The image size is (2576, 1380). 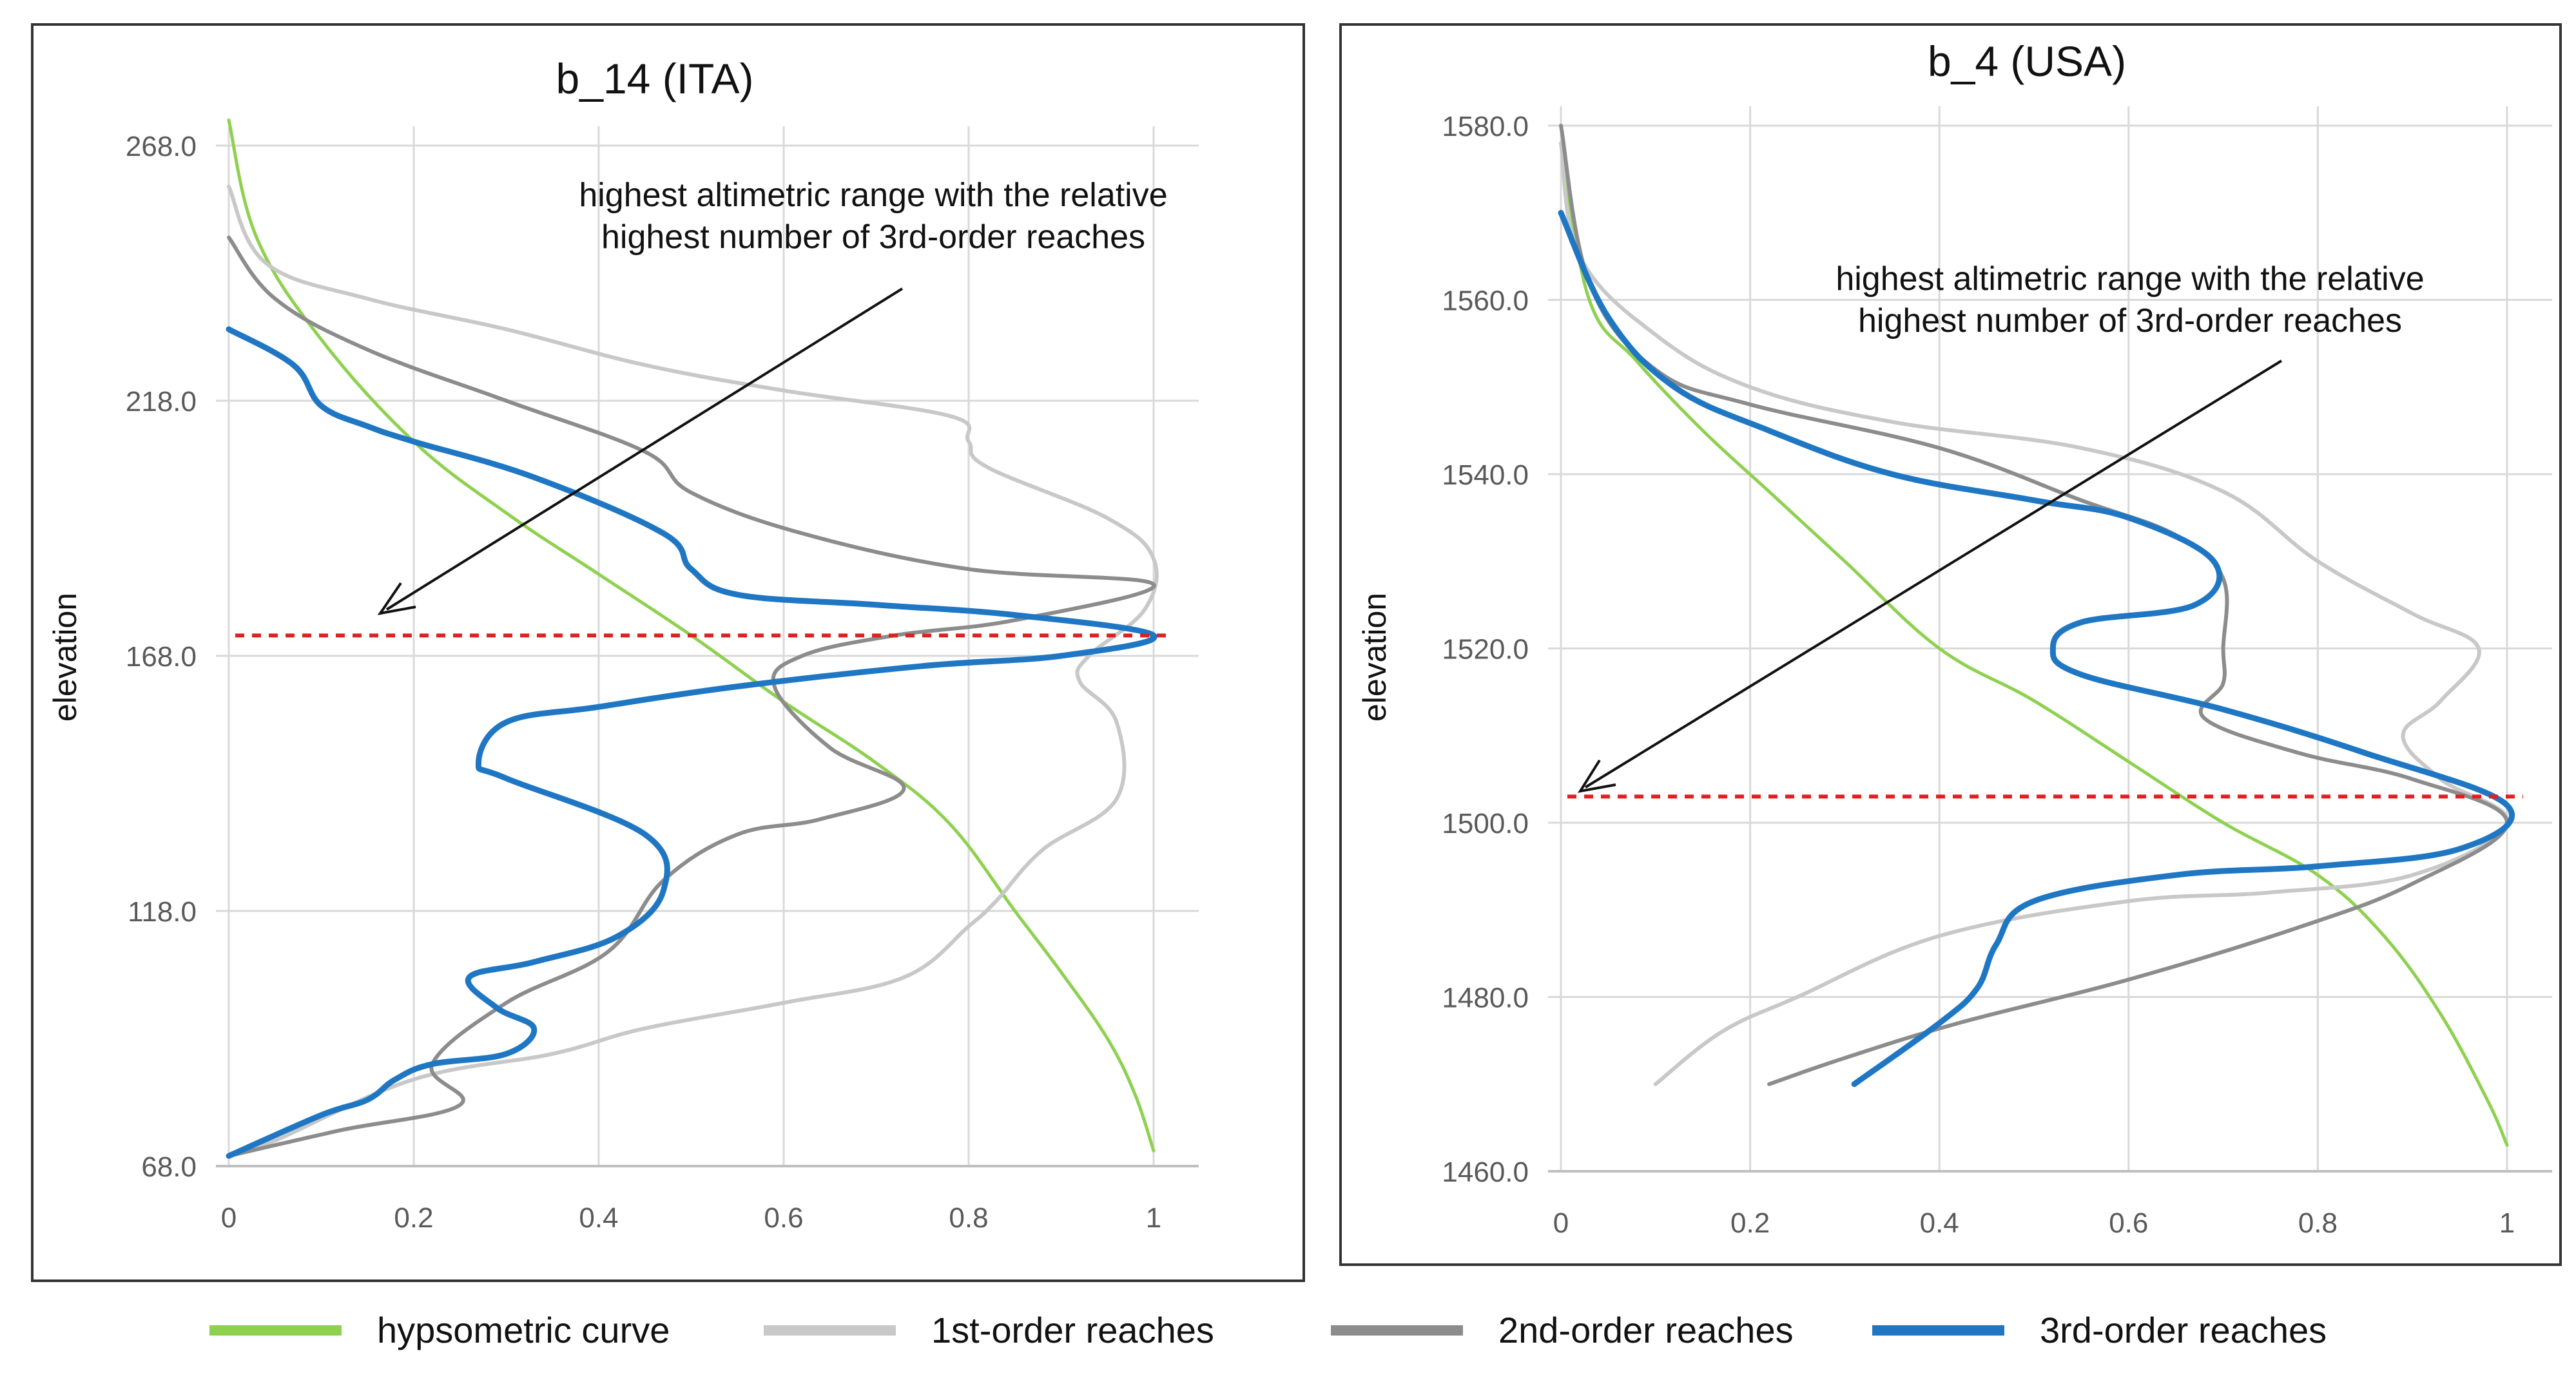 What do you see at coordinates (2183, 1330) in the screenshot?
I see `legend-label: 3rd-order reaches` at bounding box center [2183, 1330].